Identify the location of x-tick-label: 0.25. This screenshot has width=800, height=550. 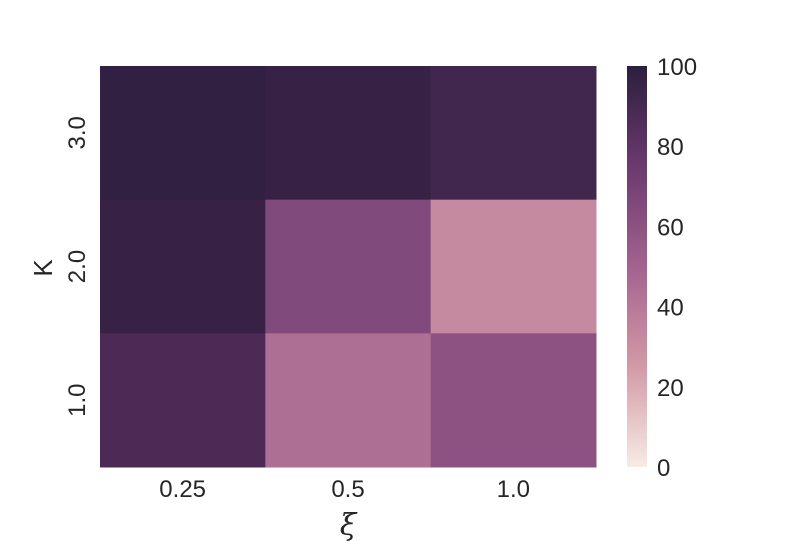
(182, 489).